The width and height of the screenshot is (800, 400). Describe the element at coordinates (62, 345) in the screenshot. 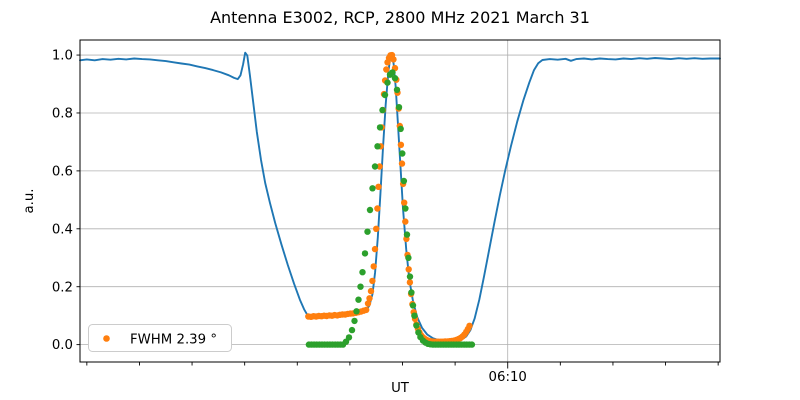

I see `y-tick-label: 0.0` at that location.